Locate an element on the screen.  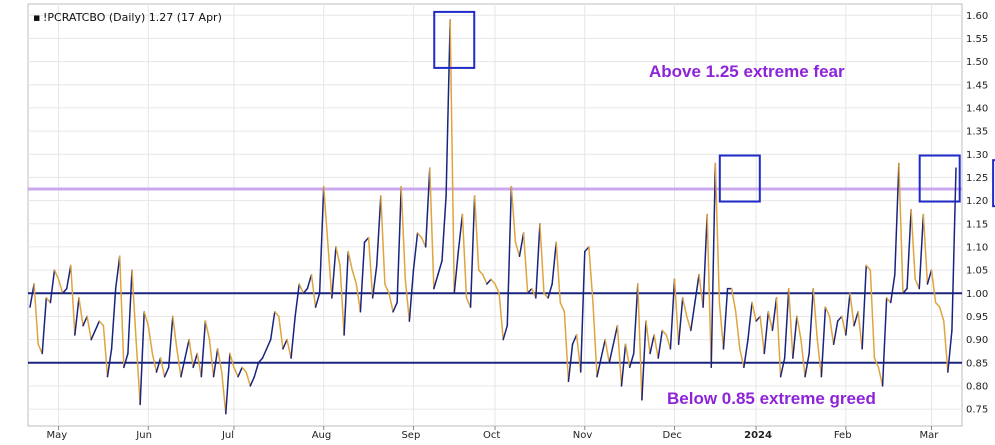
y-tick-label: 1.25 is located at coordinates (977, 178).